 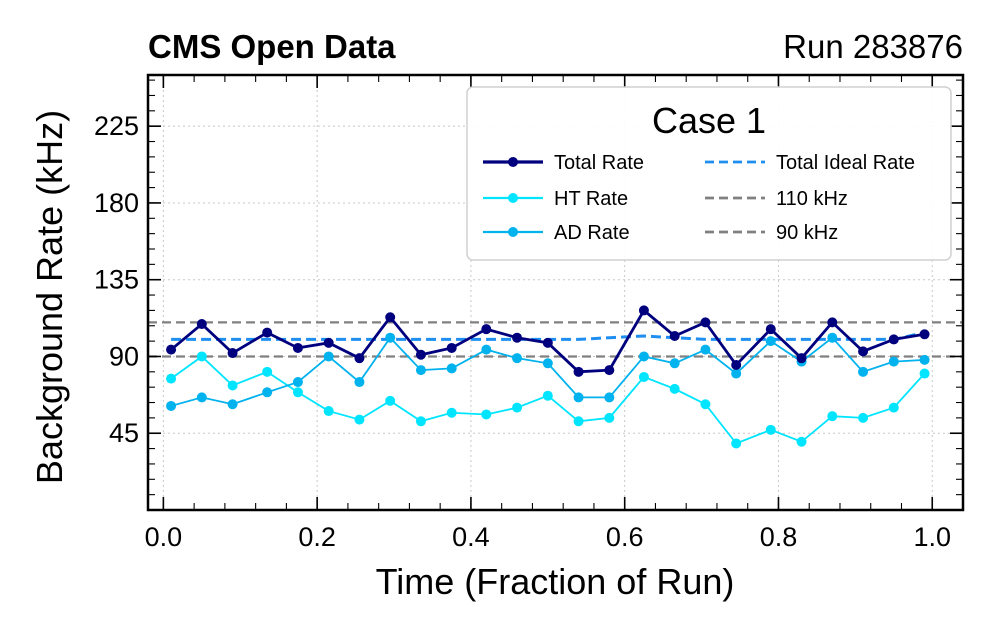 I want to click on x-tick-label: 0.2, so click(x=317, y=537).